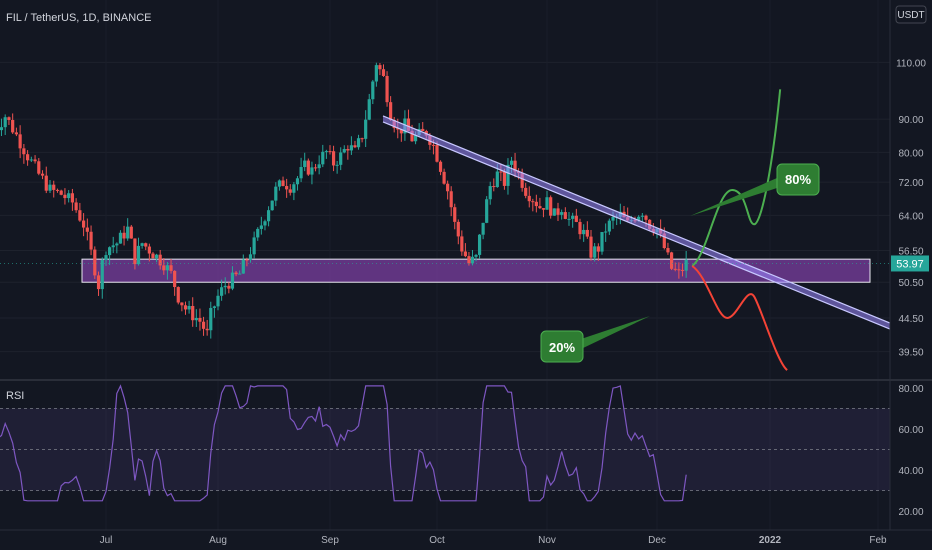 This screenshot has height=550, width=932. Describe the element at coordinates (910, 512) in the screenshot. I see `rsi-tick-label: 20.00` at that location.